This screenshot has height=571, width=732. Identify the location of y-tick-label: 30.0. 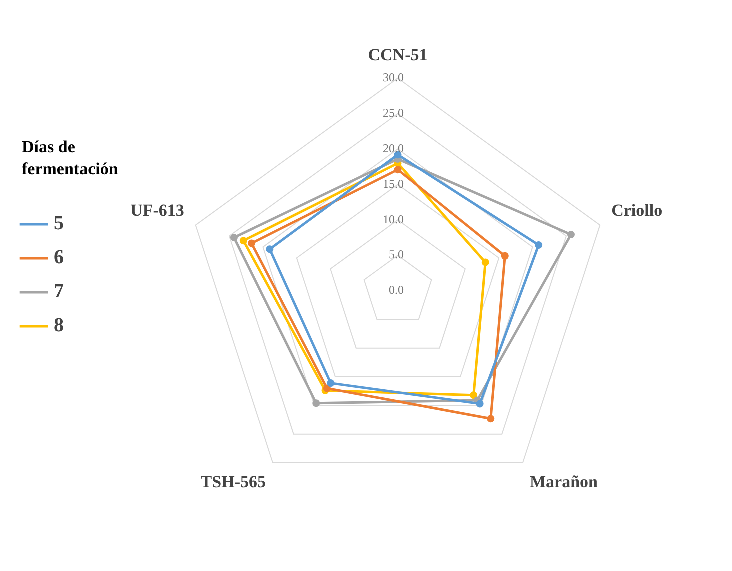
(393, 77).